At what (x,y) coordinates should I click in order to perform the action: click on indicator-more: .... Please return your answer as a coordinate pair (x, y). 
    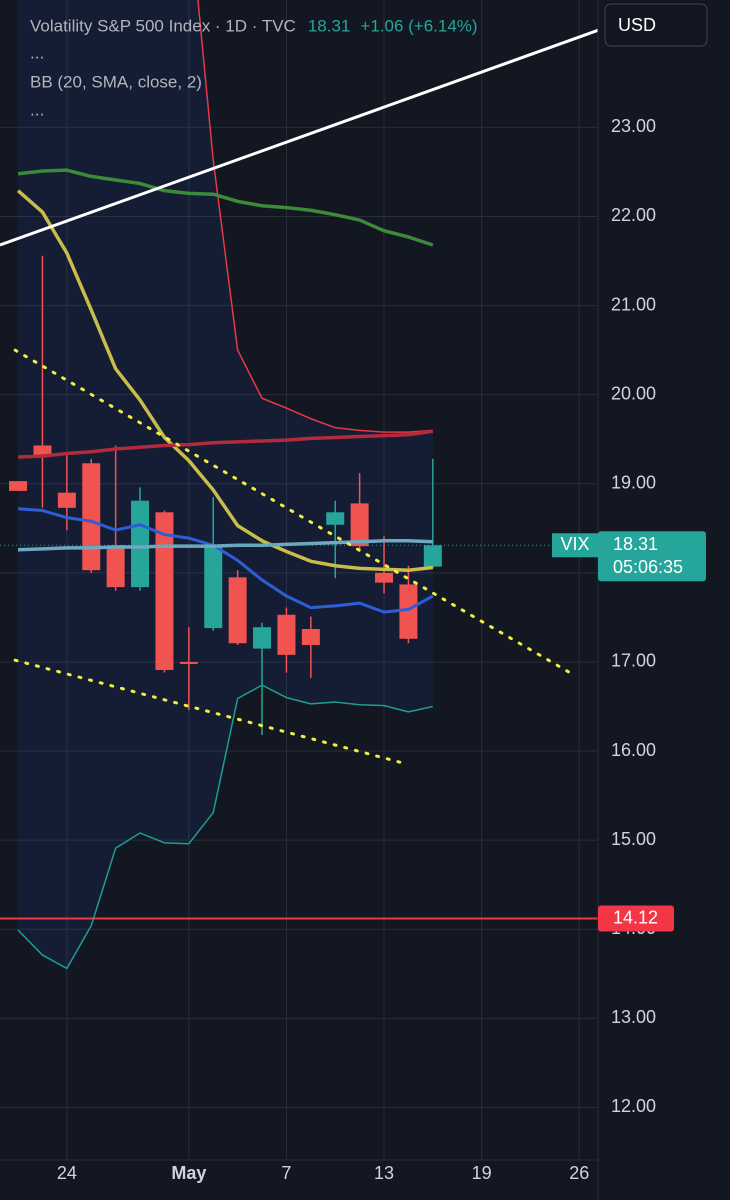
    Looking at the image, I should click on (37, 109).